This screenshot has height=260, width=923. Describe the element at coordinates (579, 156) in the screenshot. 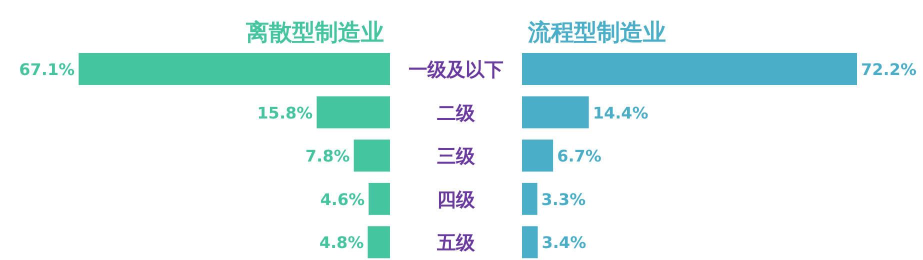

I see `data-label: 6.7%` at that location.